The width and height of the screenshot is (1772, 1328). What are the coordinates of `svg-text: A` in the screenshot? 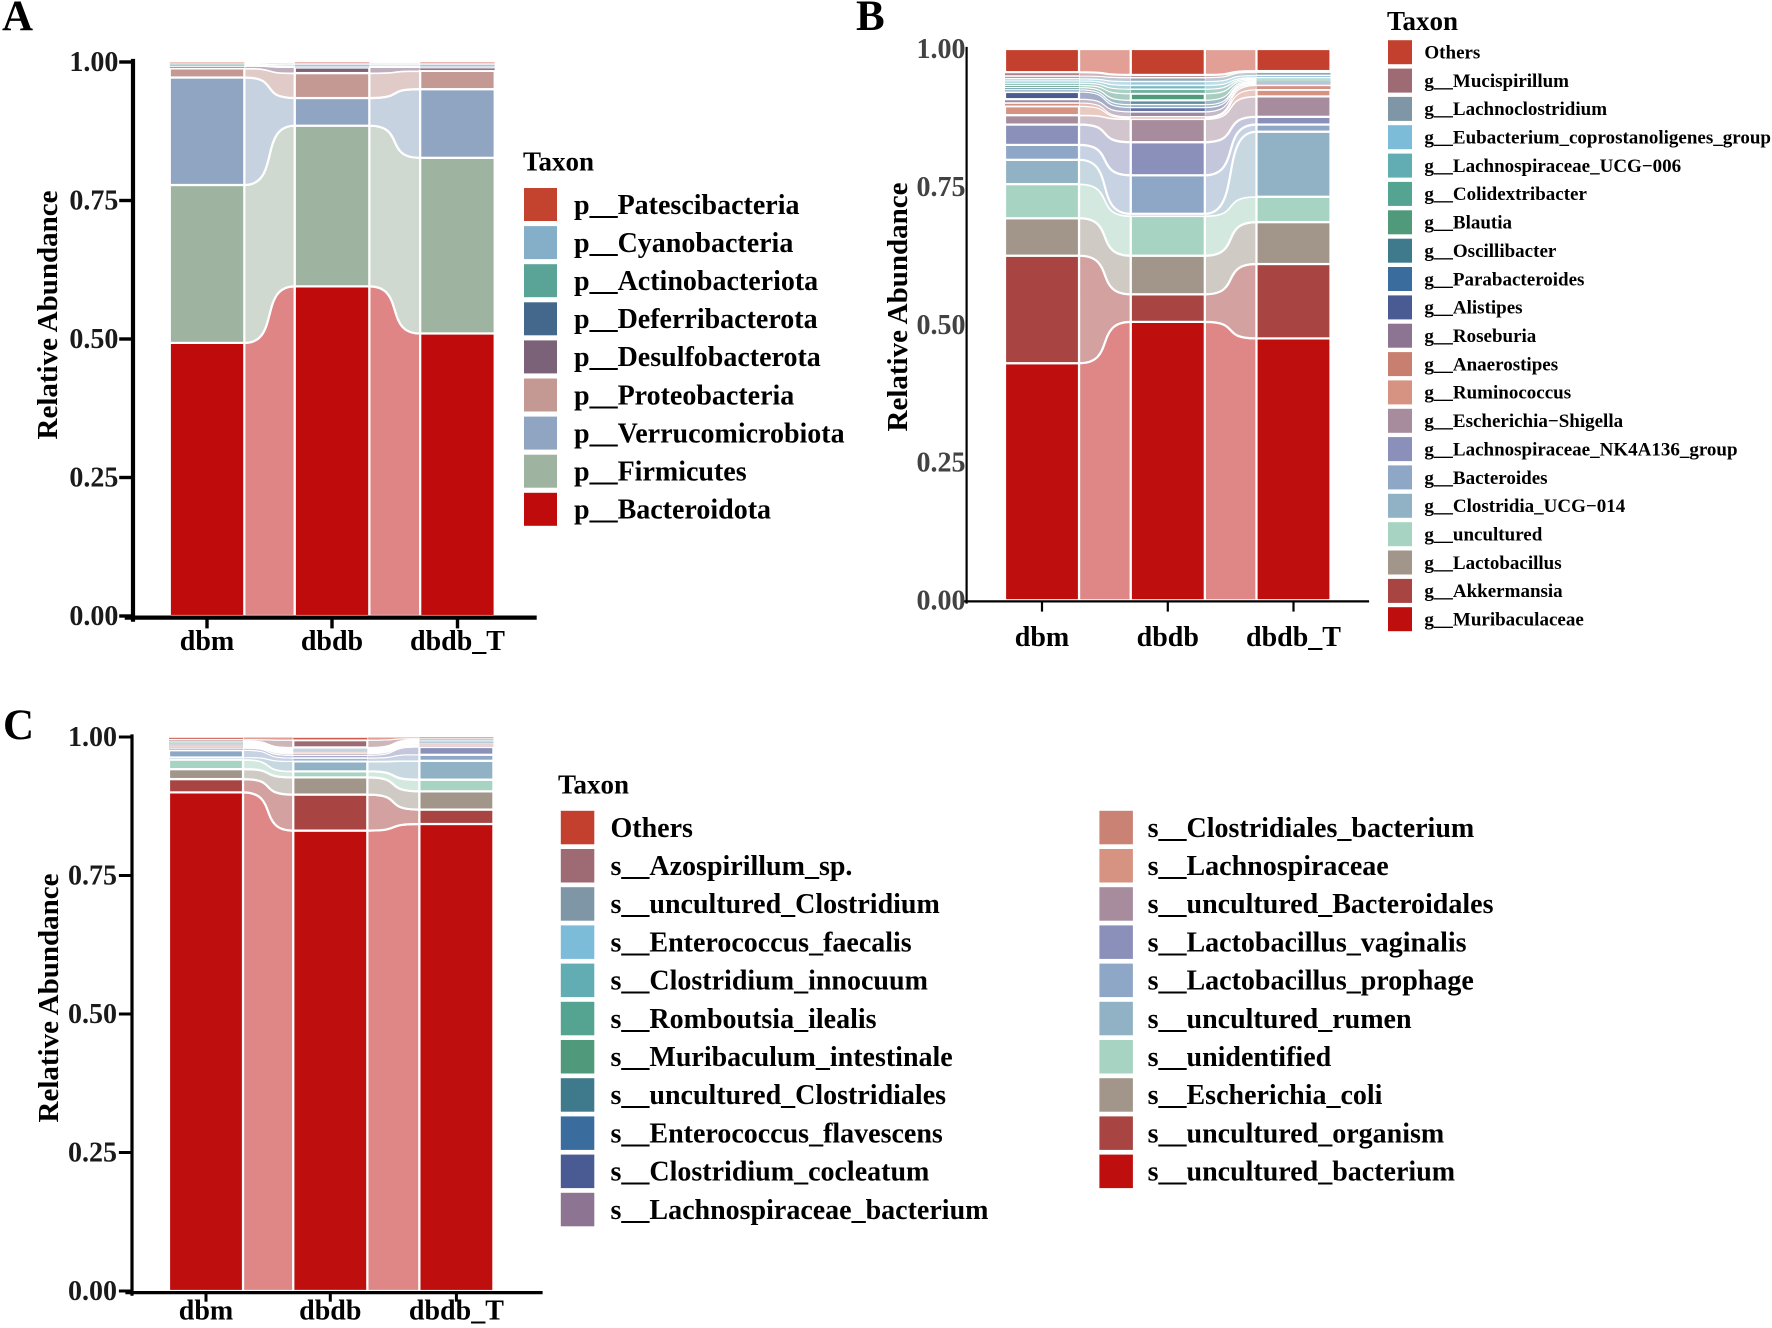 It's located at (17, 20).